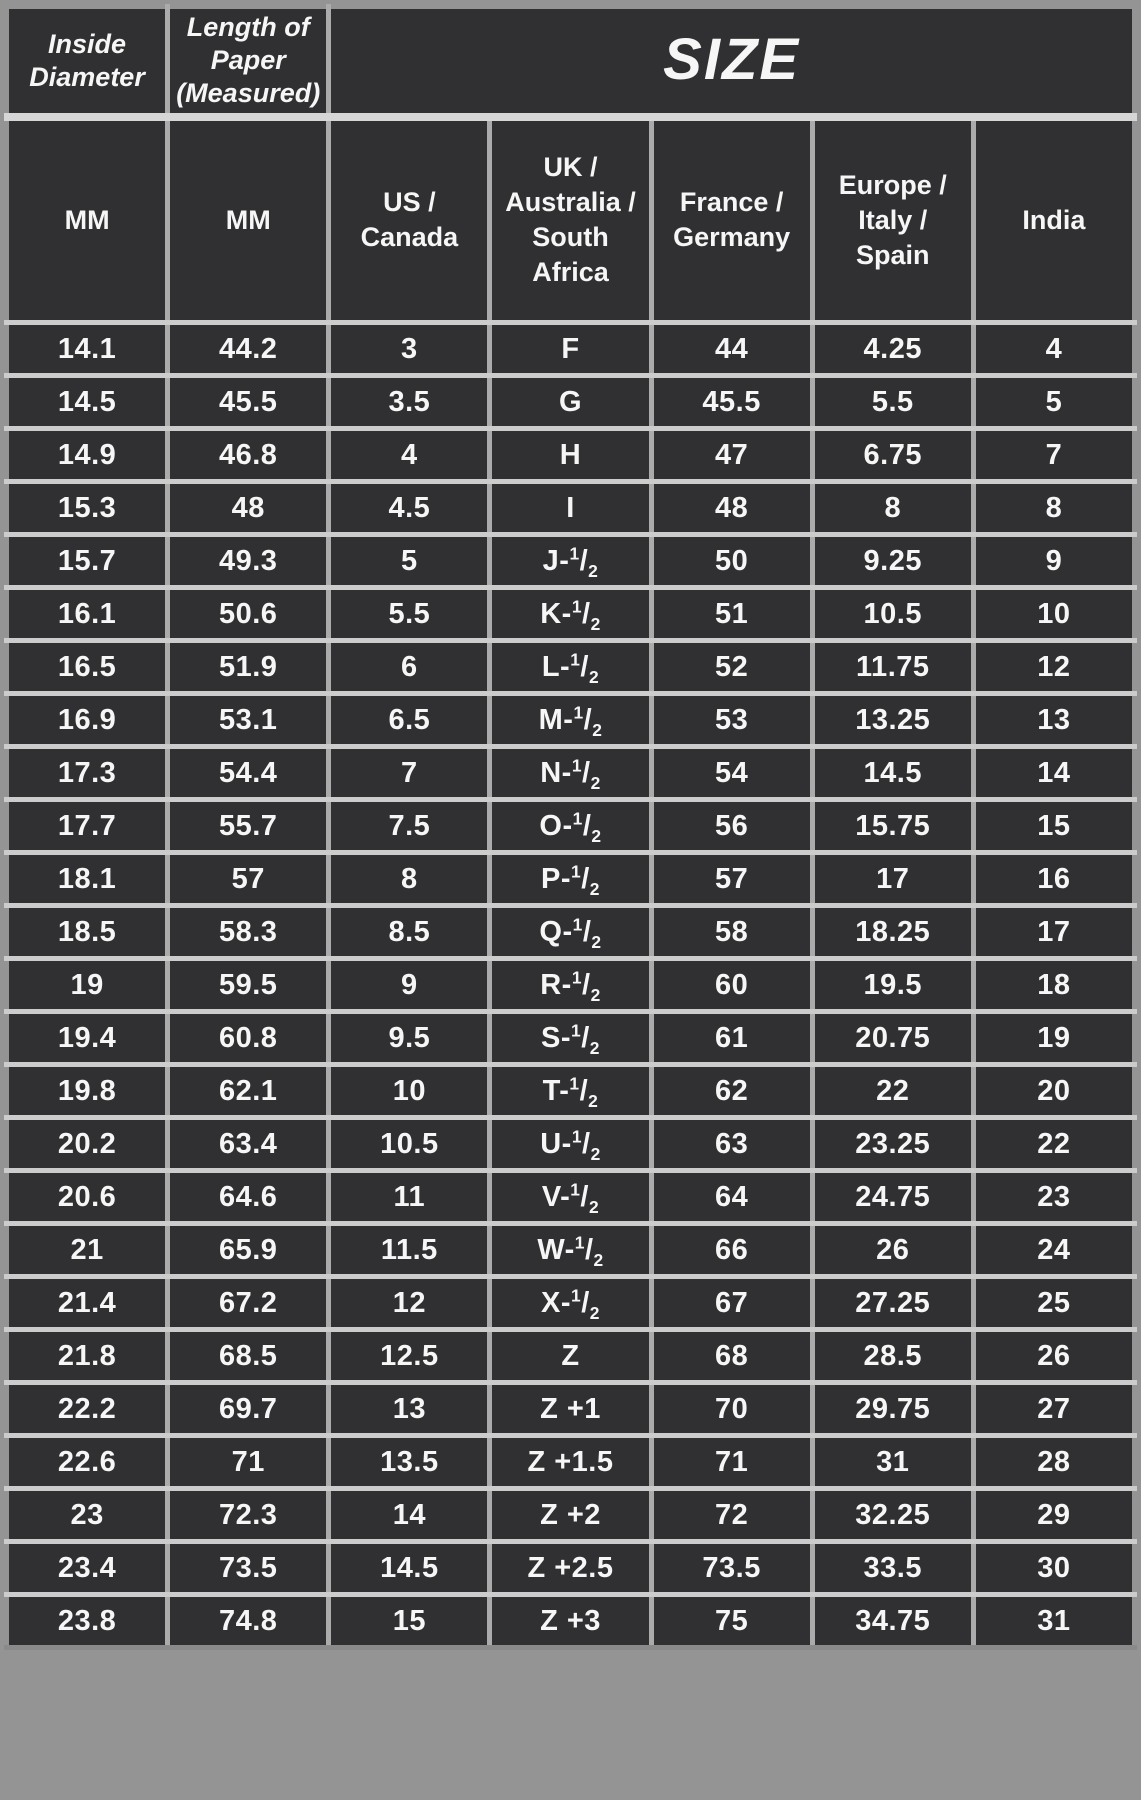 The height and width of the screenshot is (1800, 1141). I want to click on table-cell: M-1/2, so click(570, 720).